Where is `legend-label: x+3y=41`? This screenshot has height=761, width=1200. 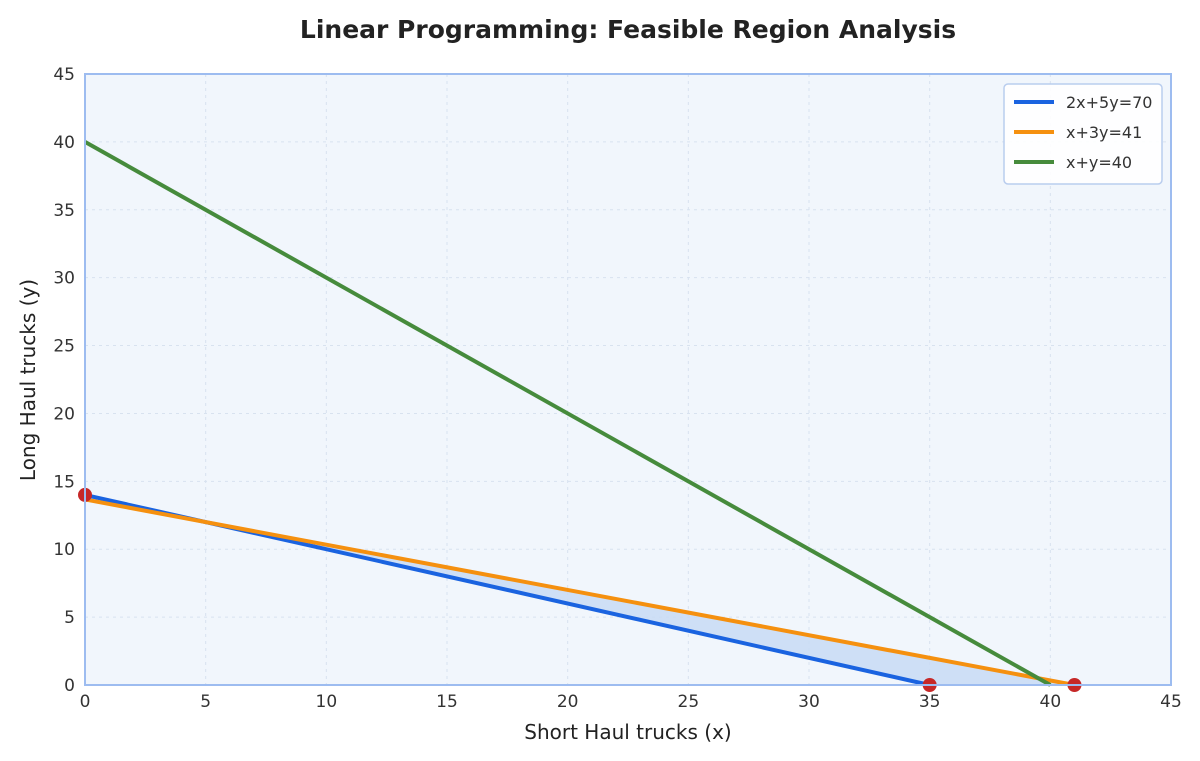
legend-label: x+3y=41 is located at coordinates (1104, 132).